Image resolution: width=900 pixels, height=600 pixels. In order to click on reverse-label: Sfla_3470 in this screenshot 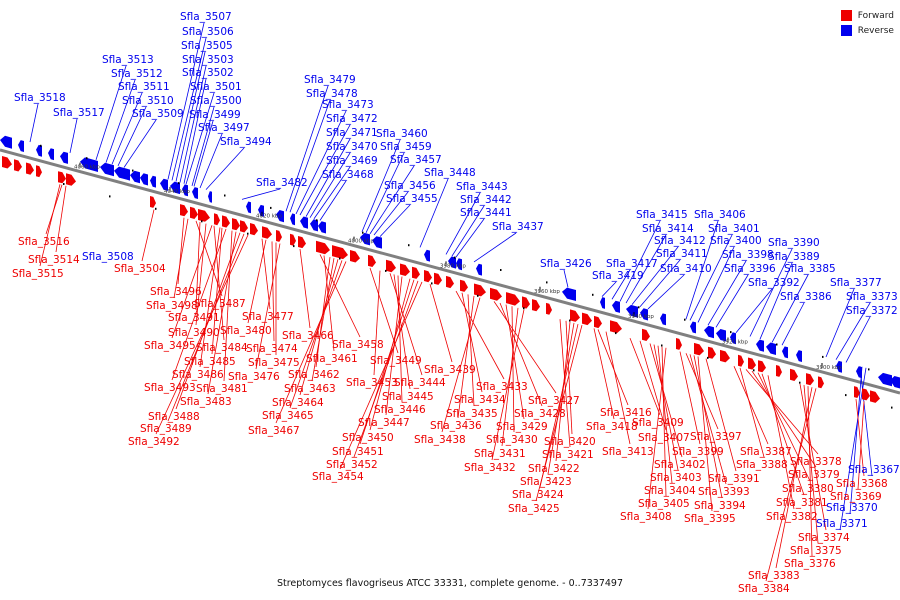, I will do `click(352, 147)`.